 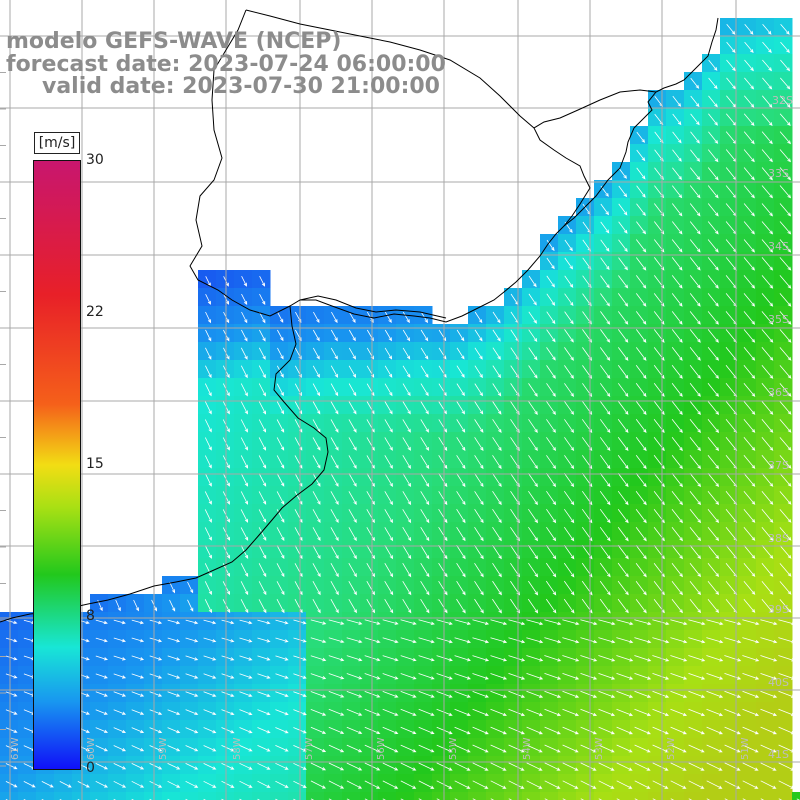 What do you see at coordinates (240, 163) in the screenshot?
I see `border-uruguay-argentina` at bounding box center [240, 163].